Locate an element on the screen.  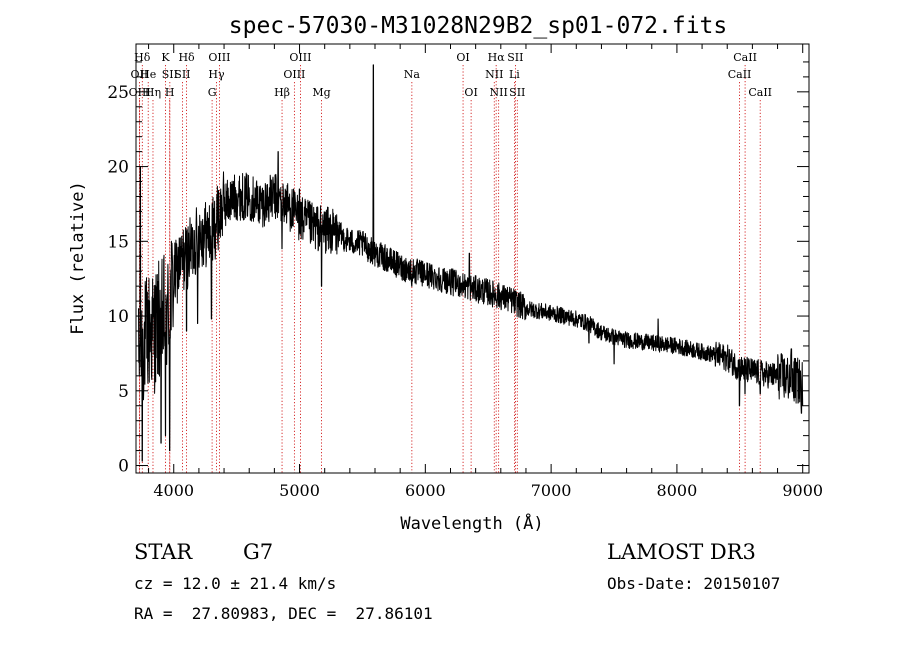
x-tick-label: 6000 is located at coordinates (425, 490).